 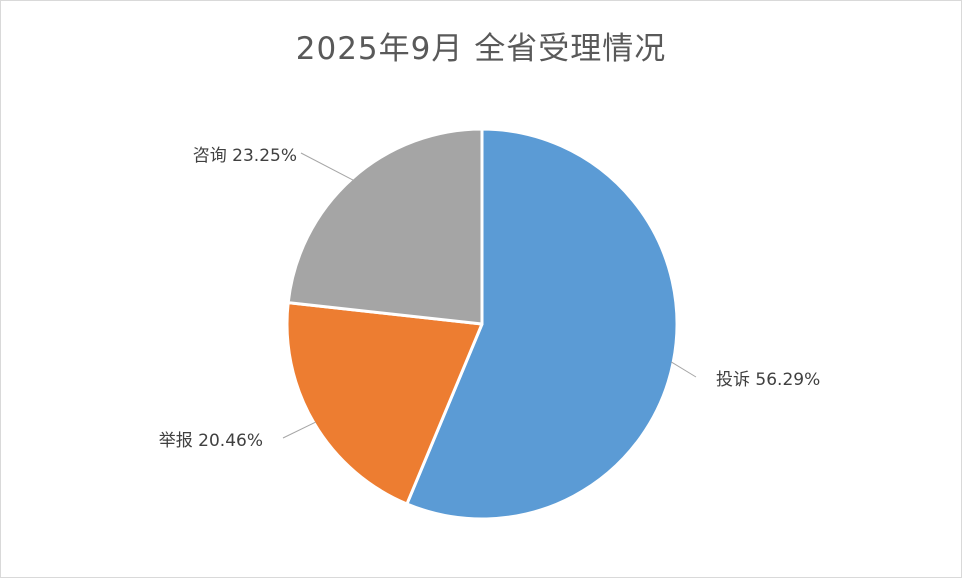 I want to click on data-label-report: 举报 20.46%, so click(x=211, y=441).